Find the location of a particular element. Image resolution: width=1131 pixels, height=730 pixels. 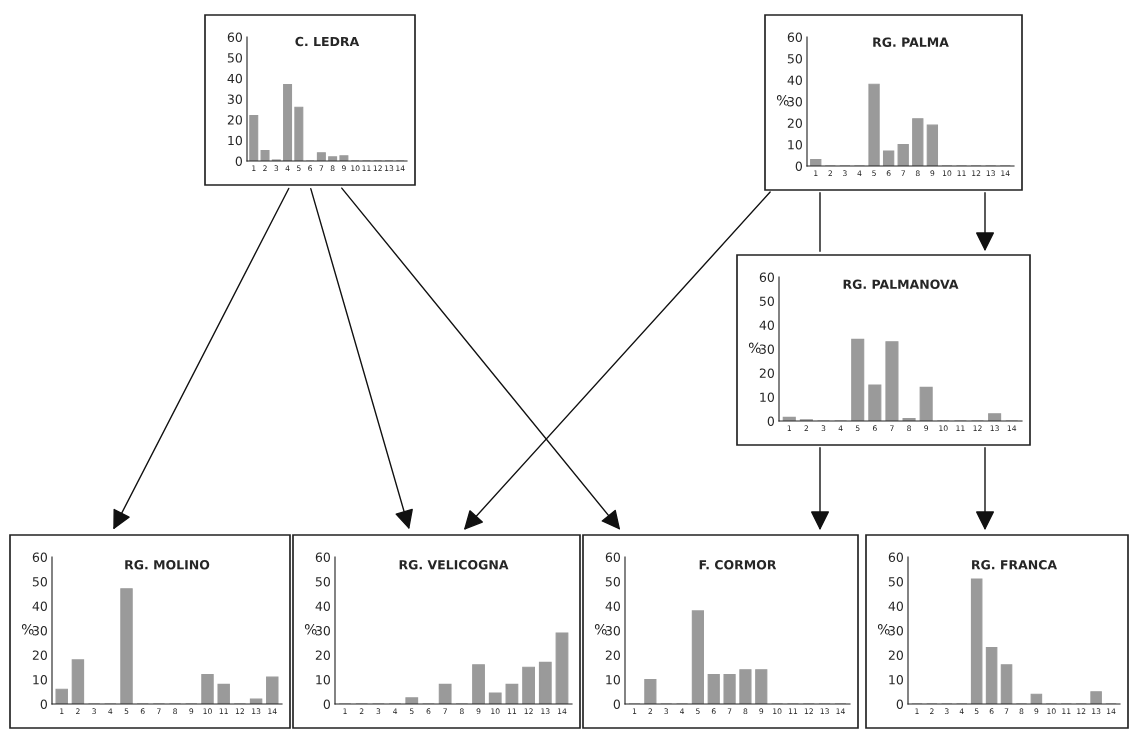

chart-title: F. CORMOR is located at coordinates (738, 564).